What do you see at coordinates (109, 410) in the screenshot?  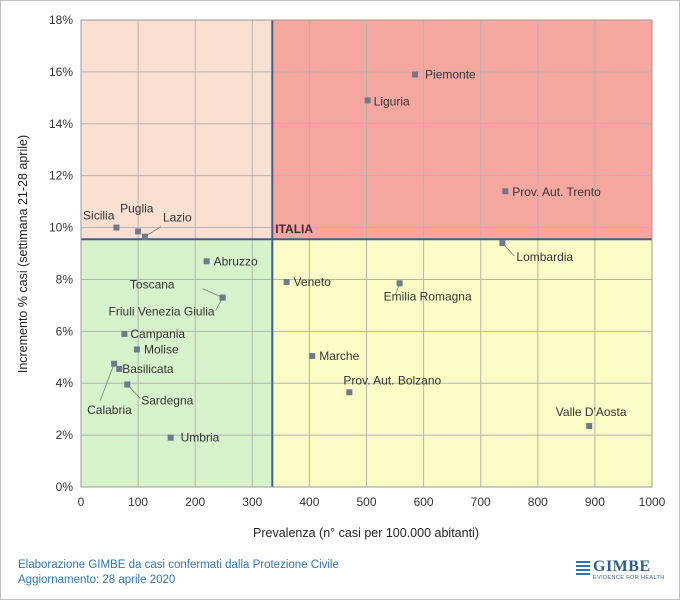 I see `label-calabria: Calabria` at bounding box center [109, 410].